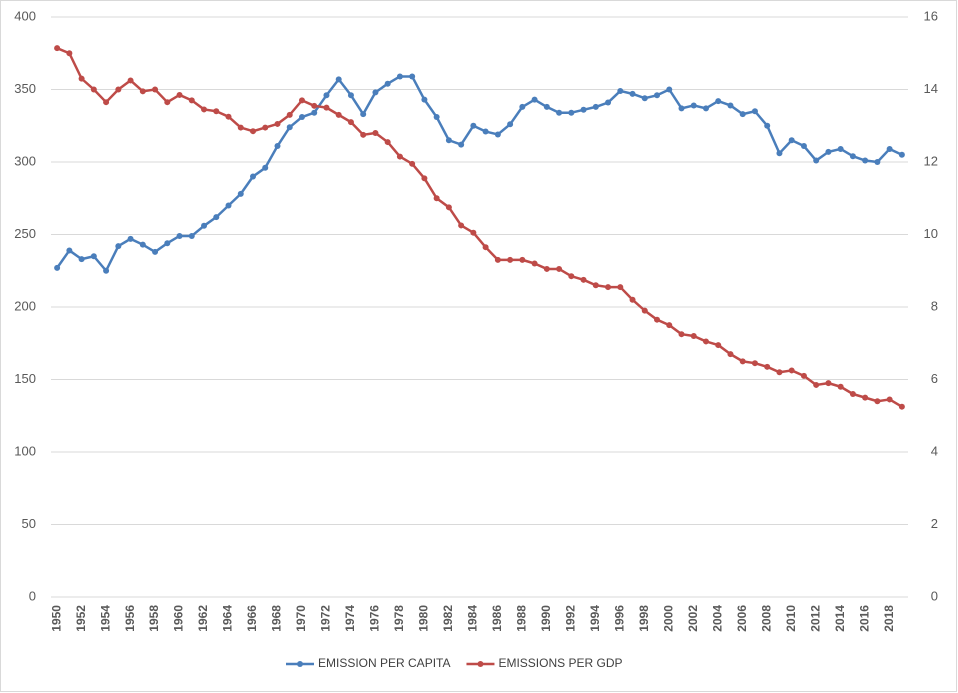 Image resolution: width=958 pixels, height=693 pixels. What do you see at coordinates (815, 618) in the screenshot?
I see `x-tick-label: 2012` at bounding box center [815, 618].